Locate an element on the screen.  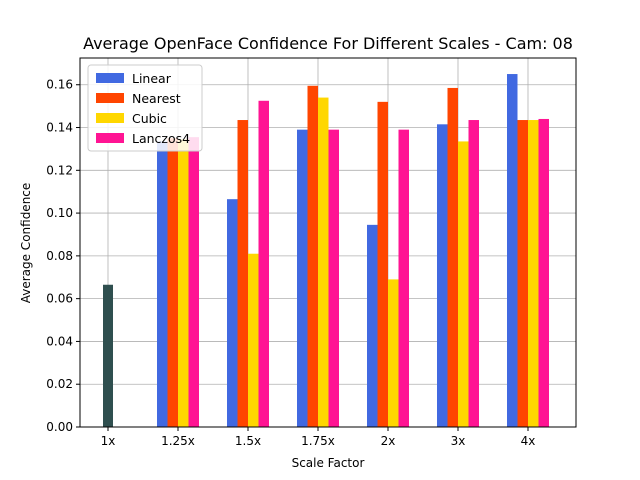
bar-cubic-4x is located at coordinates (533, 273).